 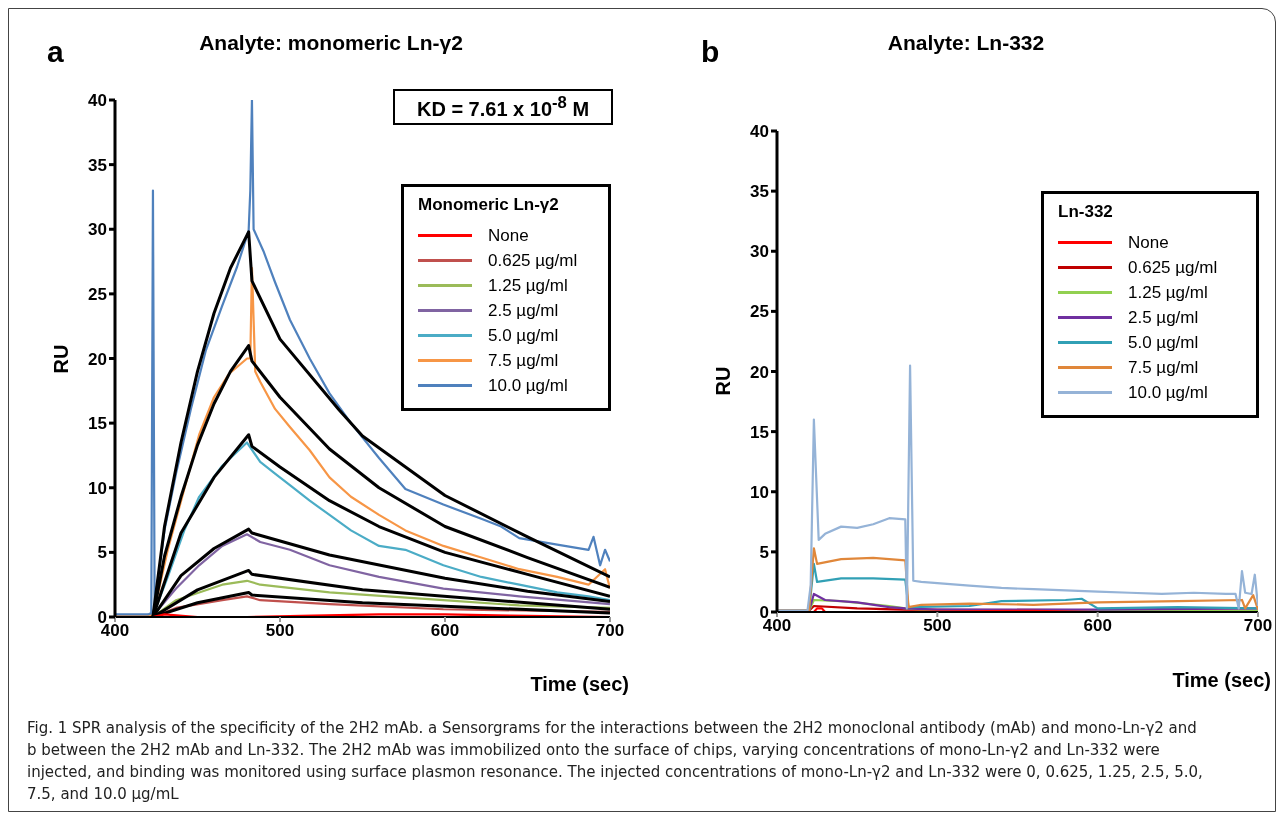 I want to click on chart-title: Analyte: Ln-332, so click(x=966, y=43).